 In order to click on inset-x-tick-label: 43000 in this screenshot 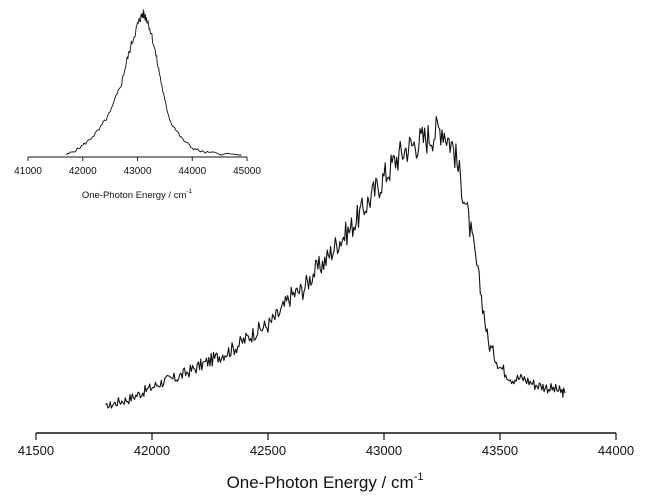, I will do `click(138, 171)`.